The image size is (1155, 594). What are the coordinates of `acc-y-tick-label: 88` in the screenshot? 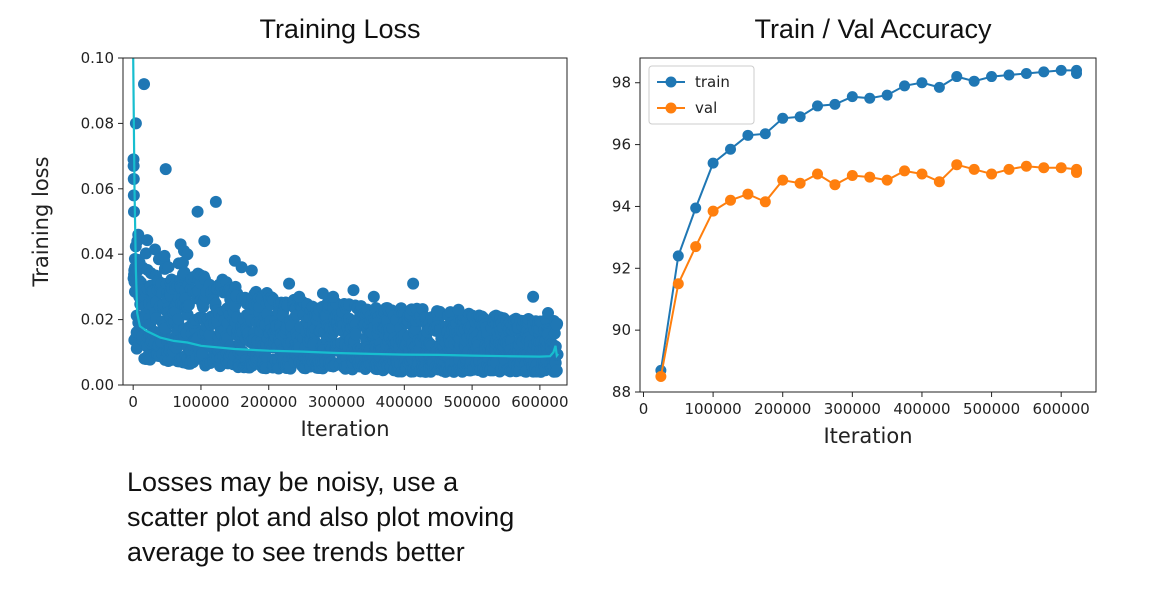 It's located at (621, 392).